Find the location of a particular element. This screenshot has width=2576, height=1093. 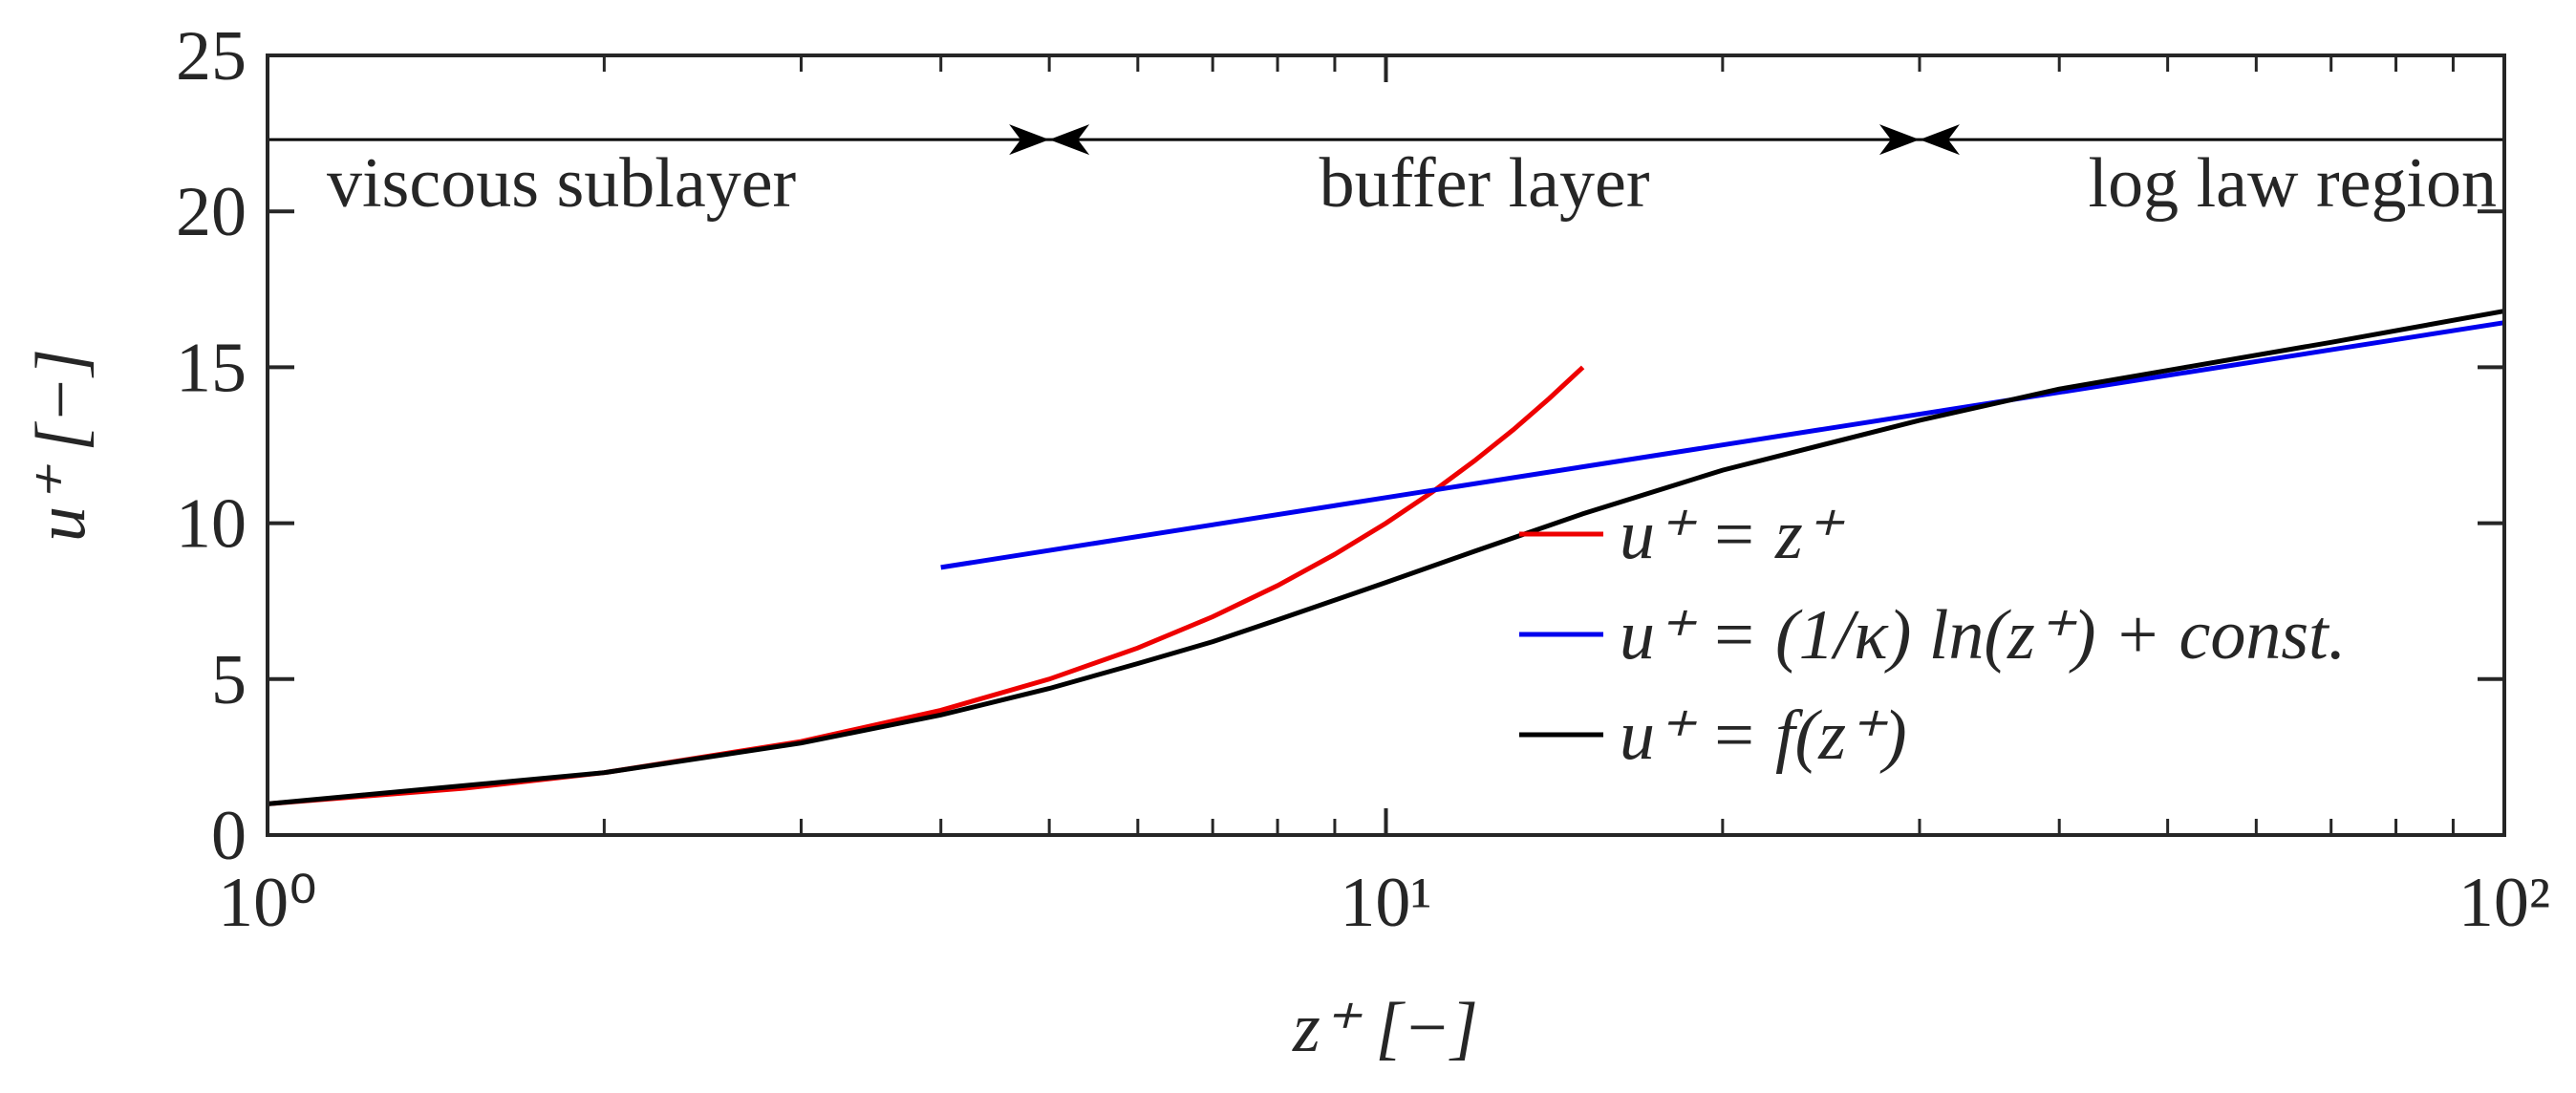

y-axis-label: u⁺ [−] is located at coordinates (61, 445).